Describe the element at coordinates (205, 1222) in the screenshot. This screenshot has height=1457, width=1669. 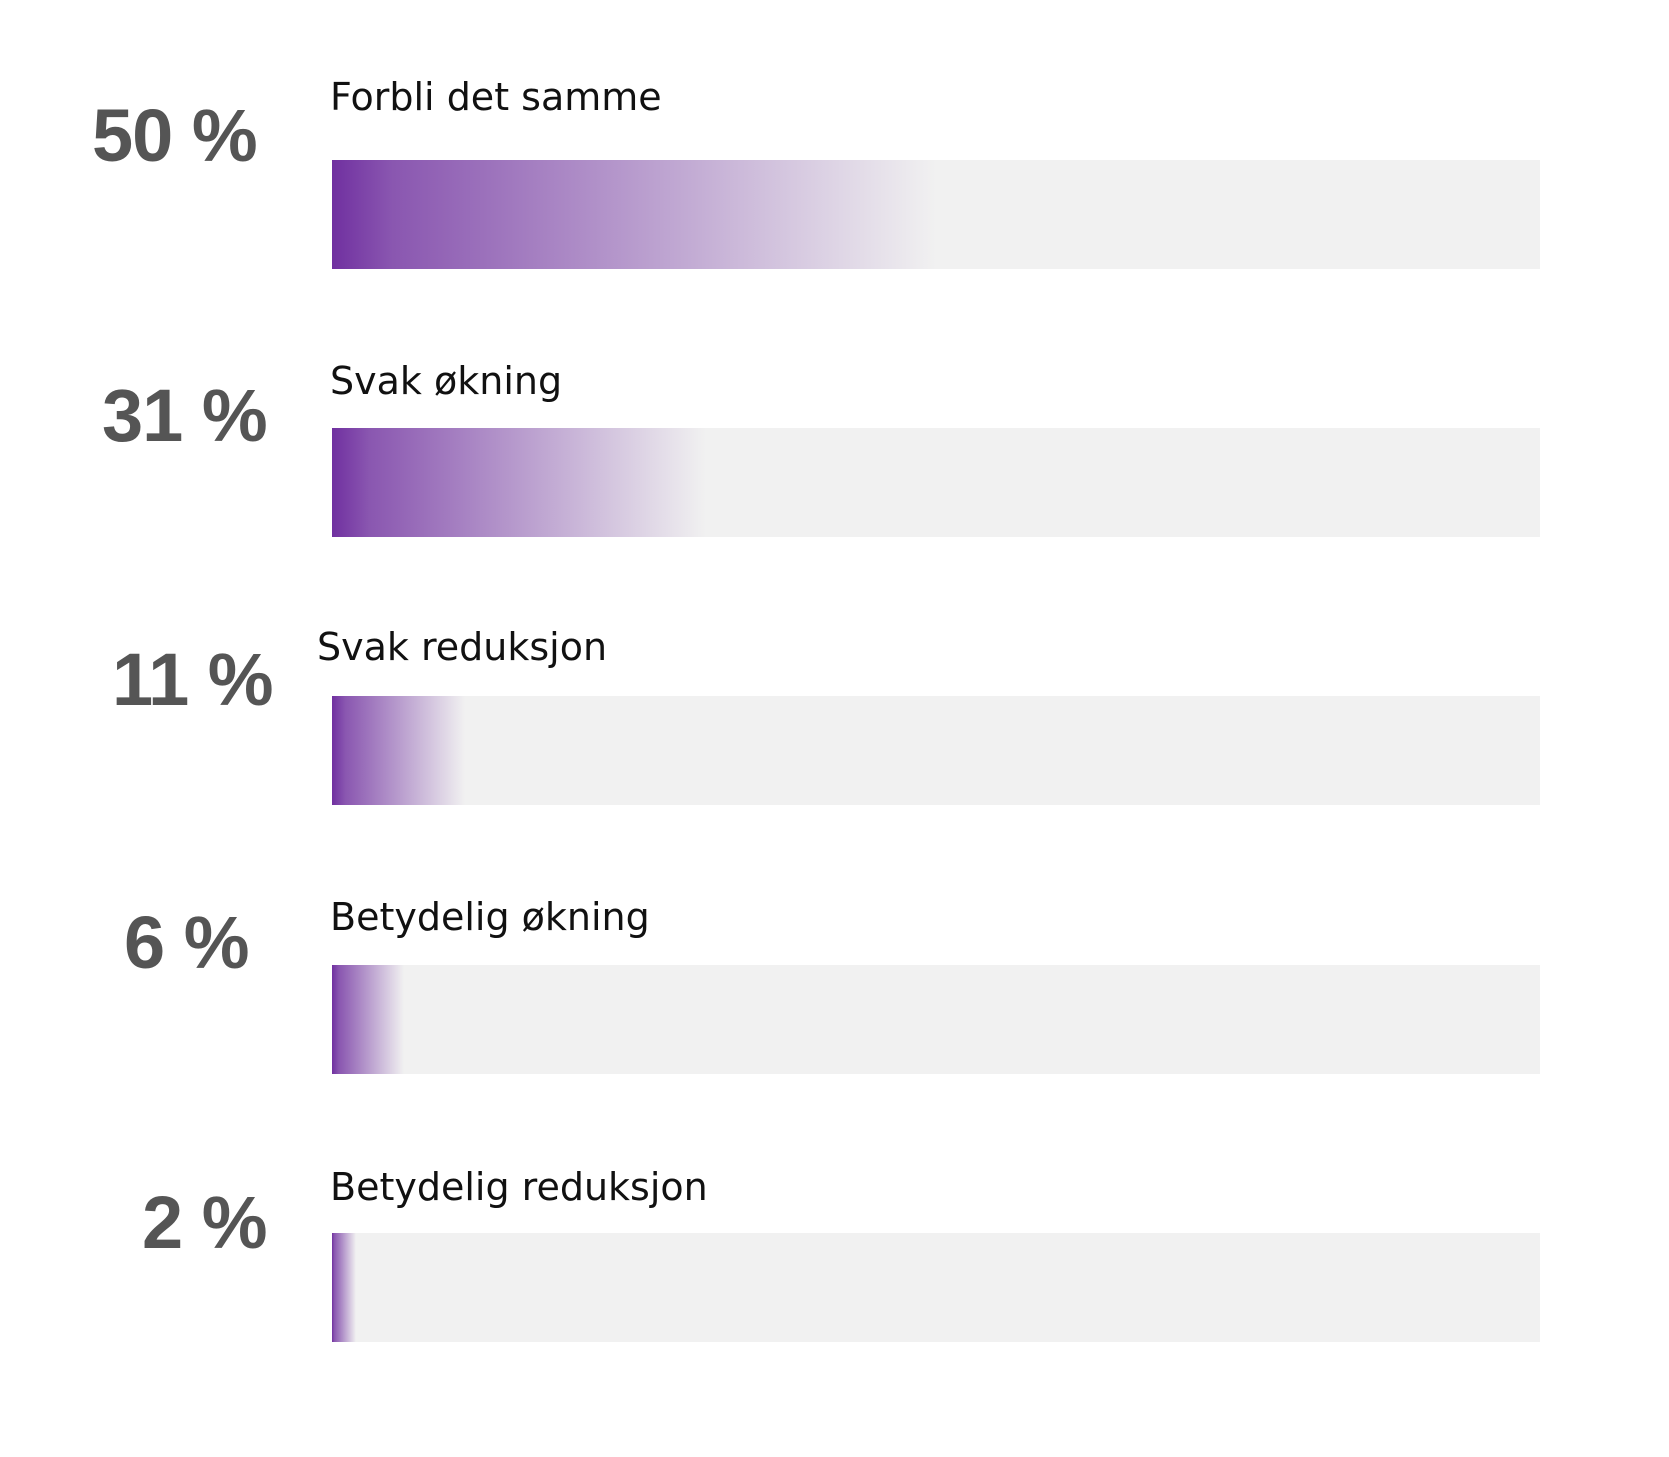
I see `percent-value: 2 %` at that location.